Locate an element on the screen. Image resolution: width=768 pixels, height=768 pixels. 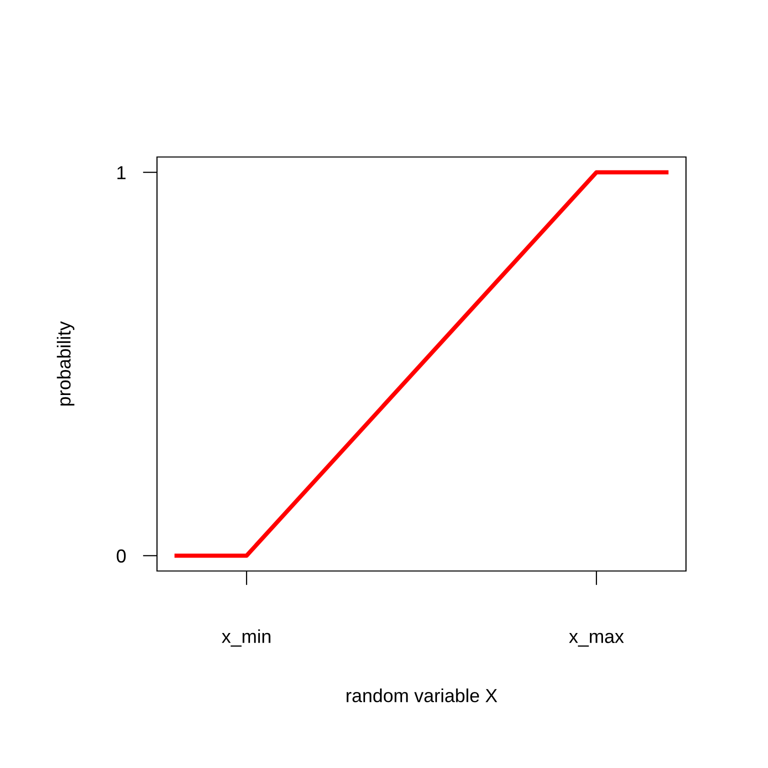
y-axis-title: probability is located at coordinates (65, 363).